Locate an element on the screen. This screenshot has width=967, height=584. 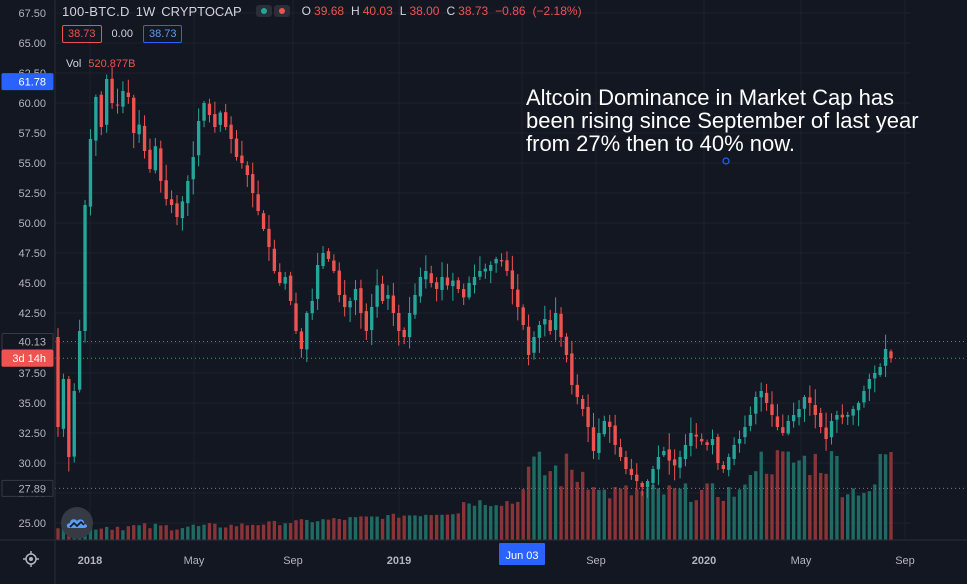
gear-icon is located at coordinates (31, 559).